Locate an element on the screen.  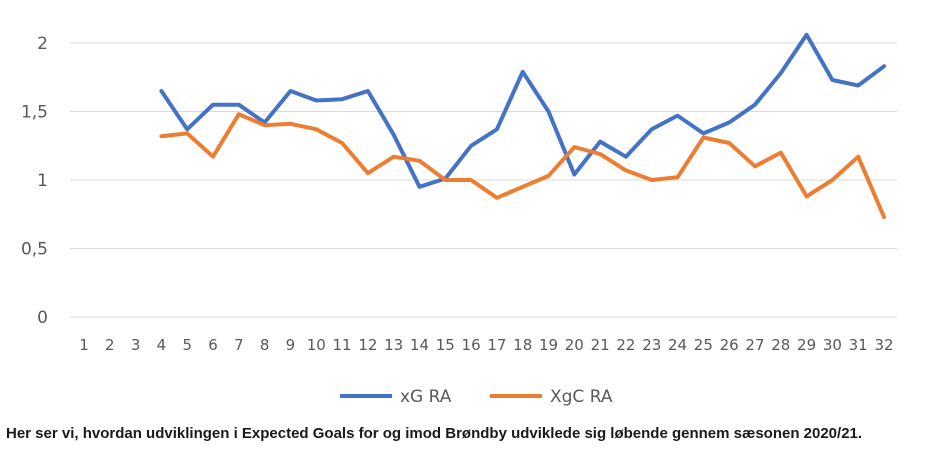
y-tick-label: 1,5 is located at coordinates (34, 113).